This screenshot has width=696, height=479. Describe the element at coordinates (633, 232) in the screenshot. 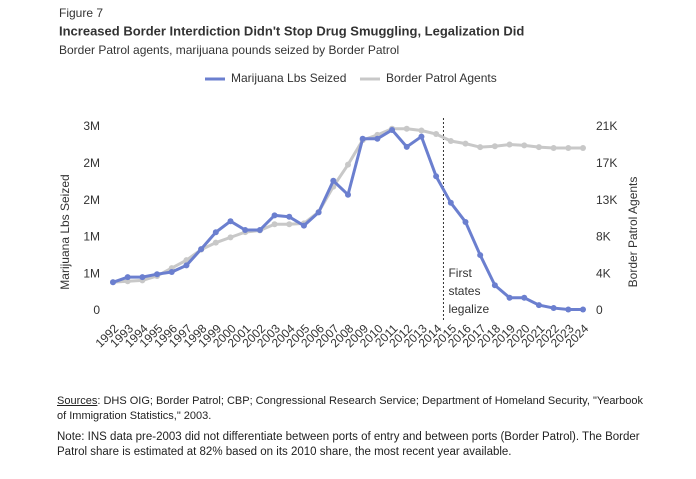

I see `y2-axis-title: Border Patrol Agents` at that location.